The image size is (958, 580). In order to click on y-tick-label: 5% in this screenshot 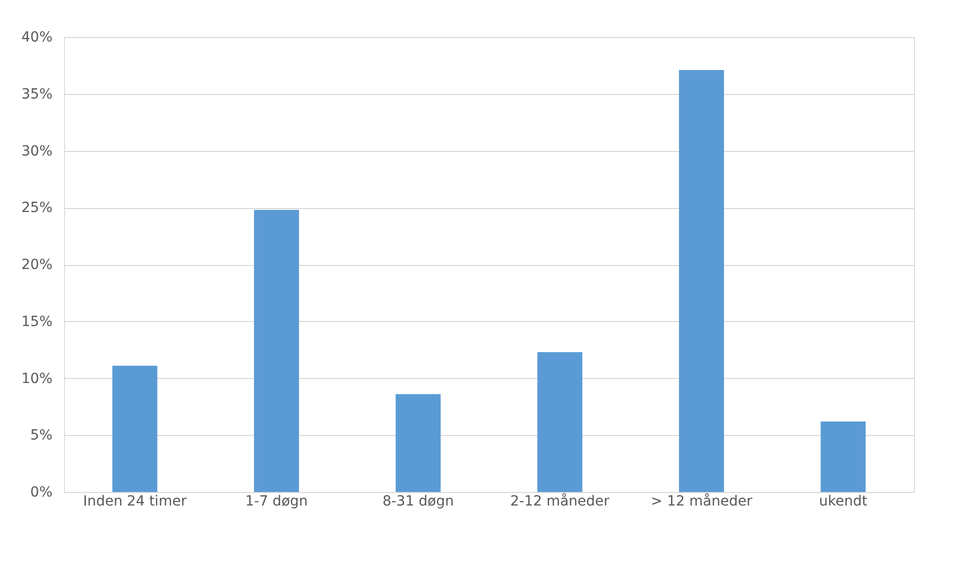, I will do `click(41, 436)`.